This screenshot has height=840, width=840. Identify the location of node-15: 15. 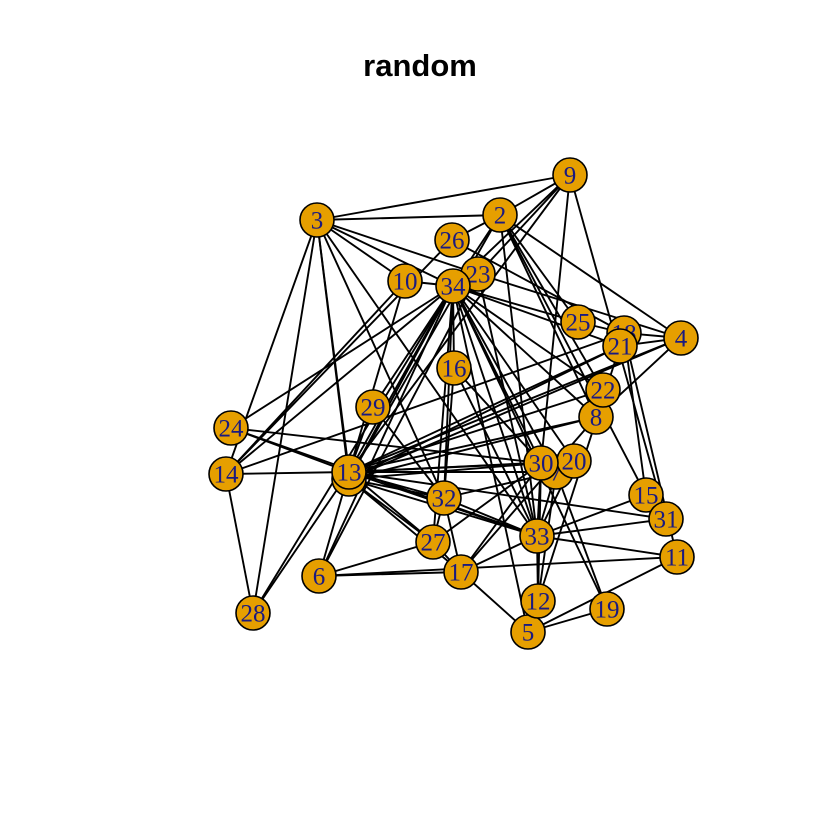
(646, 495).